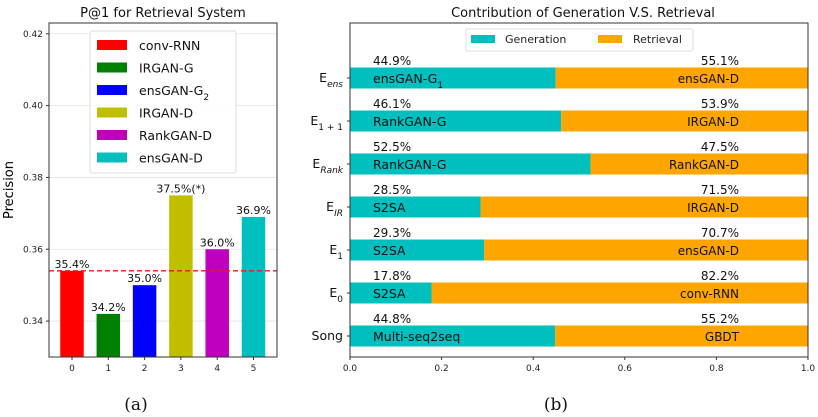 The width and height of the screenshot is (818, 417). Describe the element at coordinates (704, 165) in the screenshot. I see `retrieval-model: RankGAN-D` at that location.